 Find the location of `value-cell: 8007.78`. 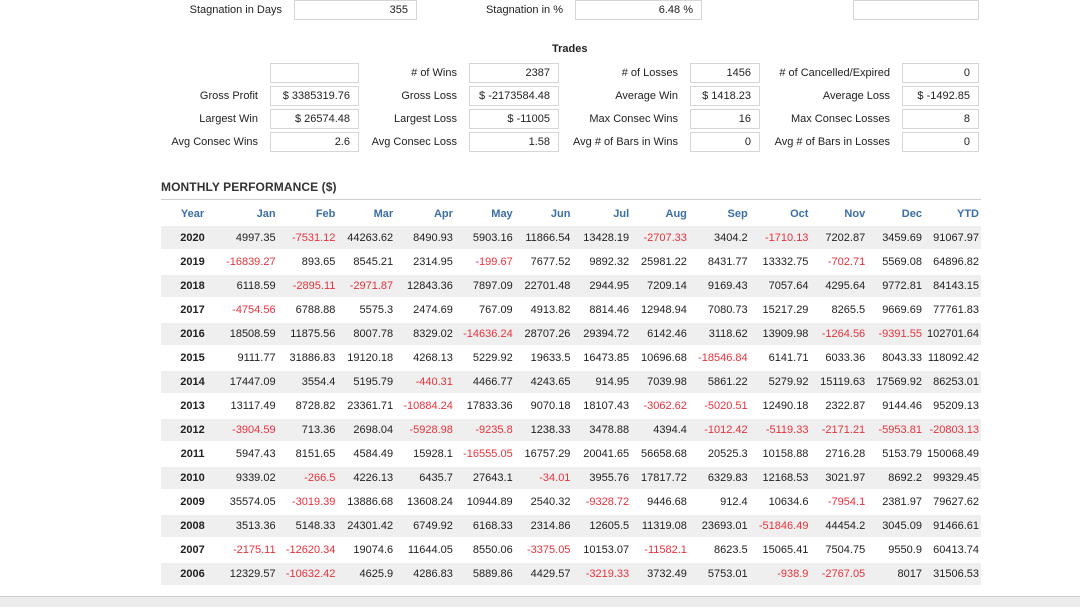

value-cell: 8007.78 is located at coordinates (366, 334).